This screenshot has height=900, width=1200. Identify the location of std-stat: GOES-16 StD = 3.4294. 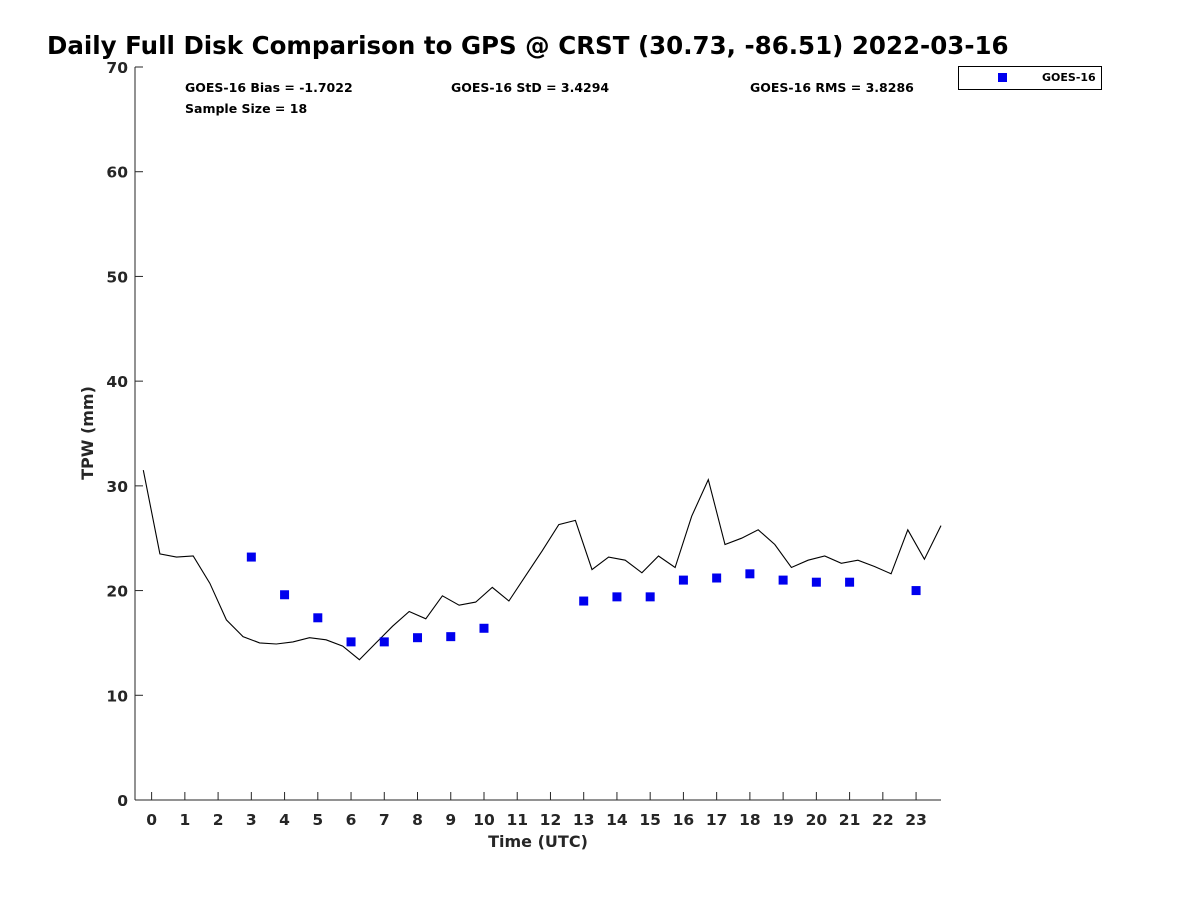
(530, 87).